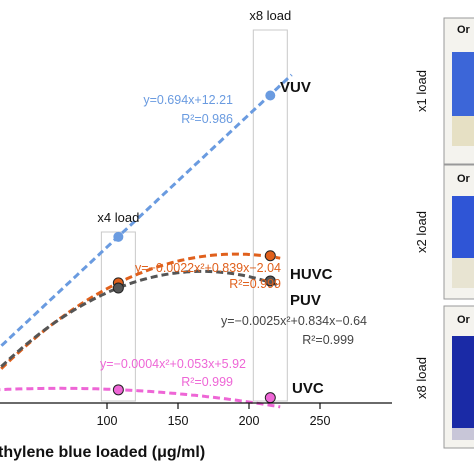  Describe the element at coordinates (207, 119) in the screenshot. I see `vuv-r2: R²=0.986` at that location.